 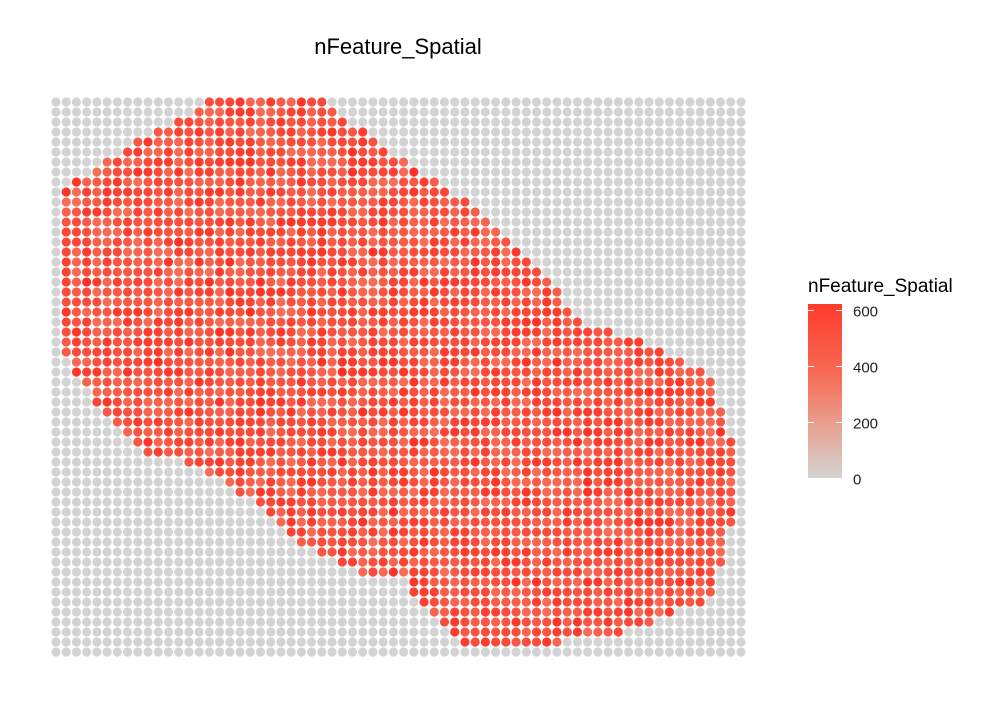 What do you see at coordinates (866, 368) in the screenshot?
I see `legend-tick-label: 400` at bounding box center [866, 368].